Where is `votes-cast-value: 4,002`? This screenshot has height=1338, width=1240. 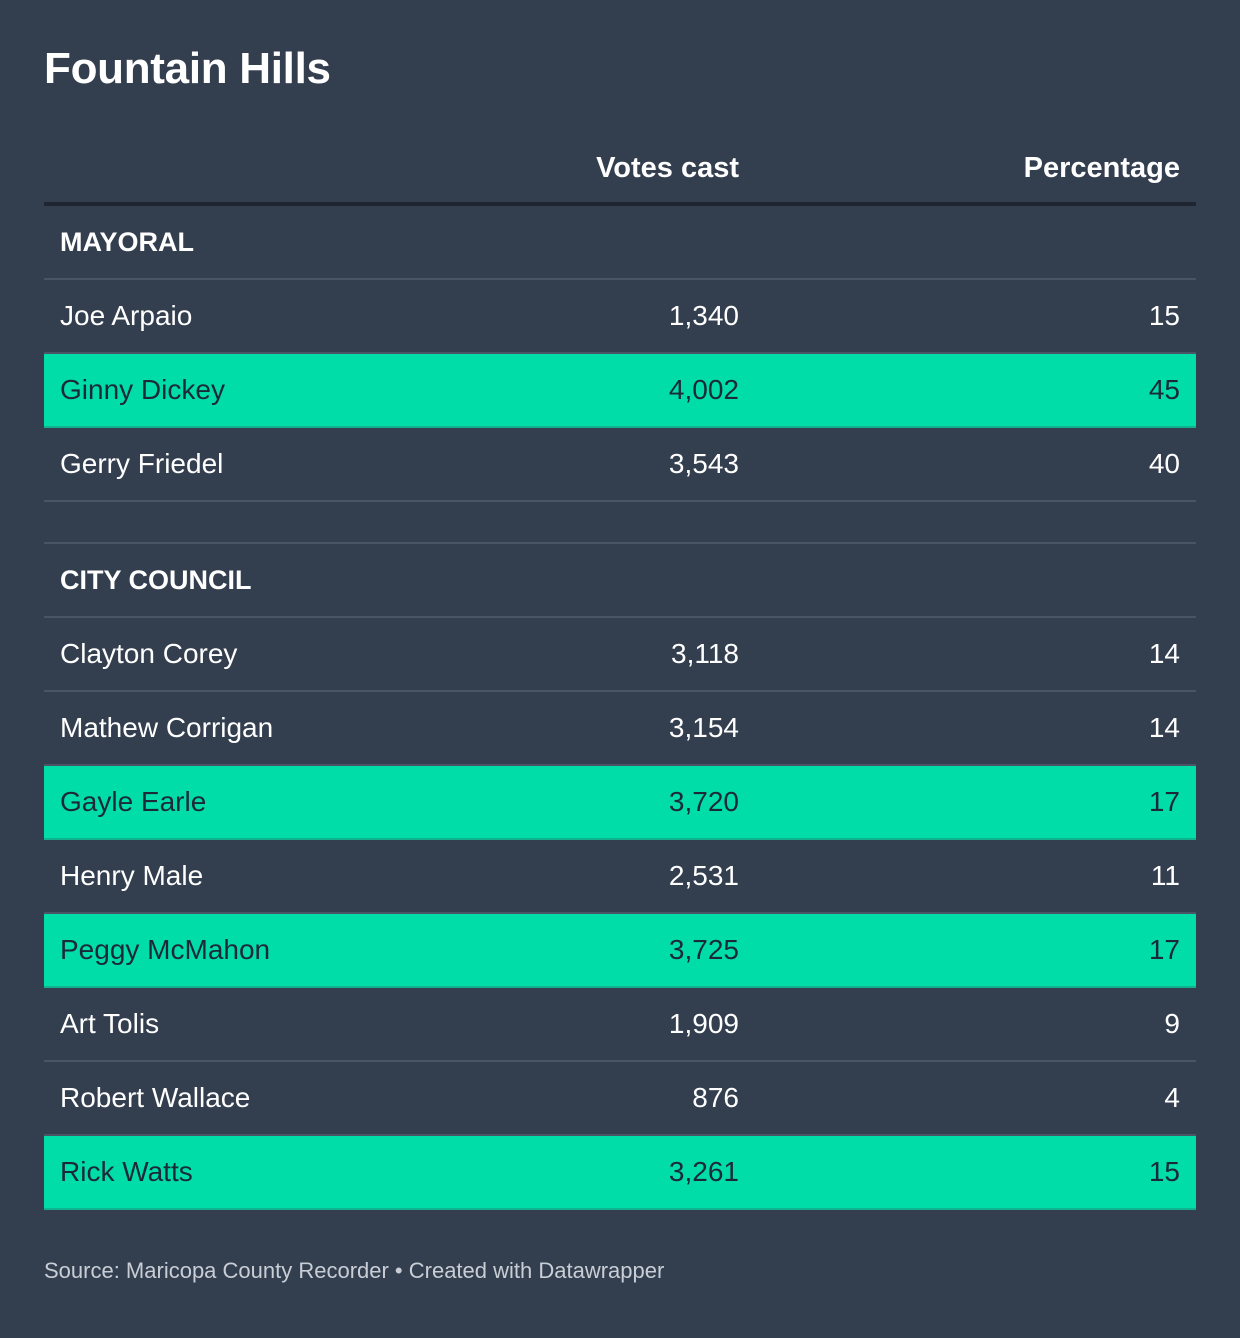
votes-cast-value: 4,002 is located at coordinates (703, 389).